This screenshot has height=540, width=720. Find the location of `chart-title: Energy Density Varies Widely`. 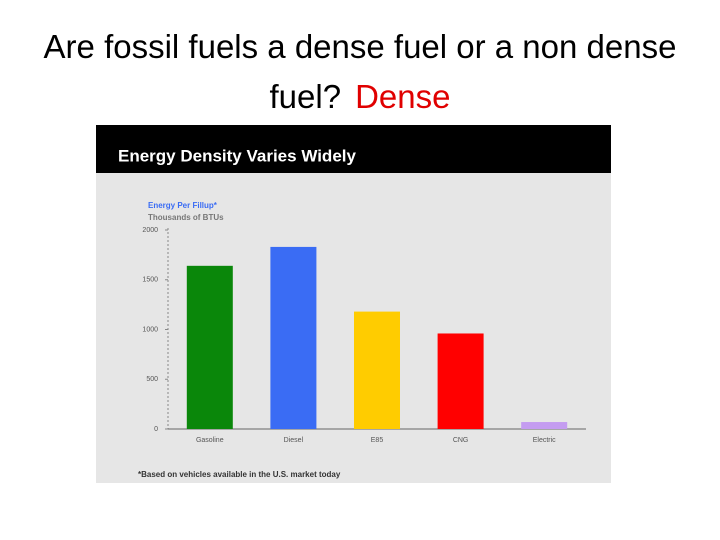

chart-title: Energy Density Varies Widely is located at coordinates (237, 155).